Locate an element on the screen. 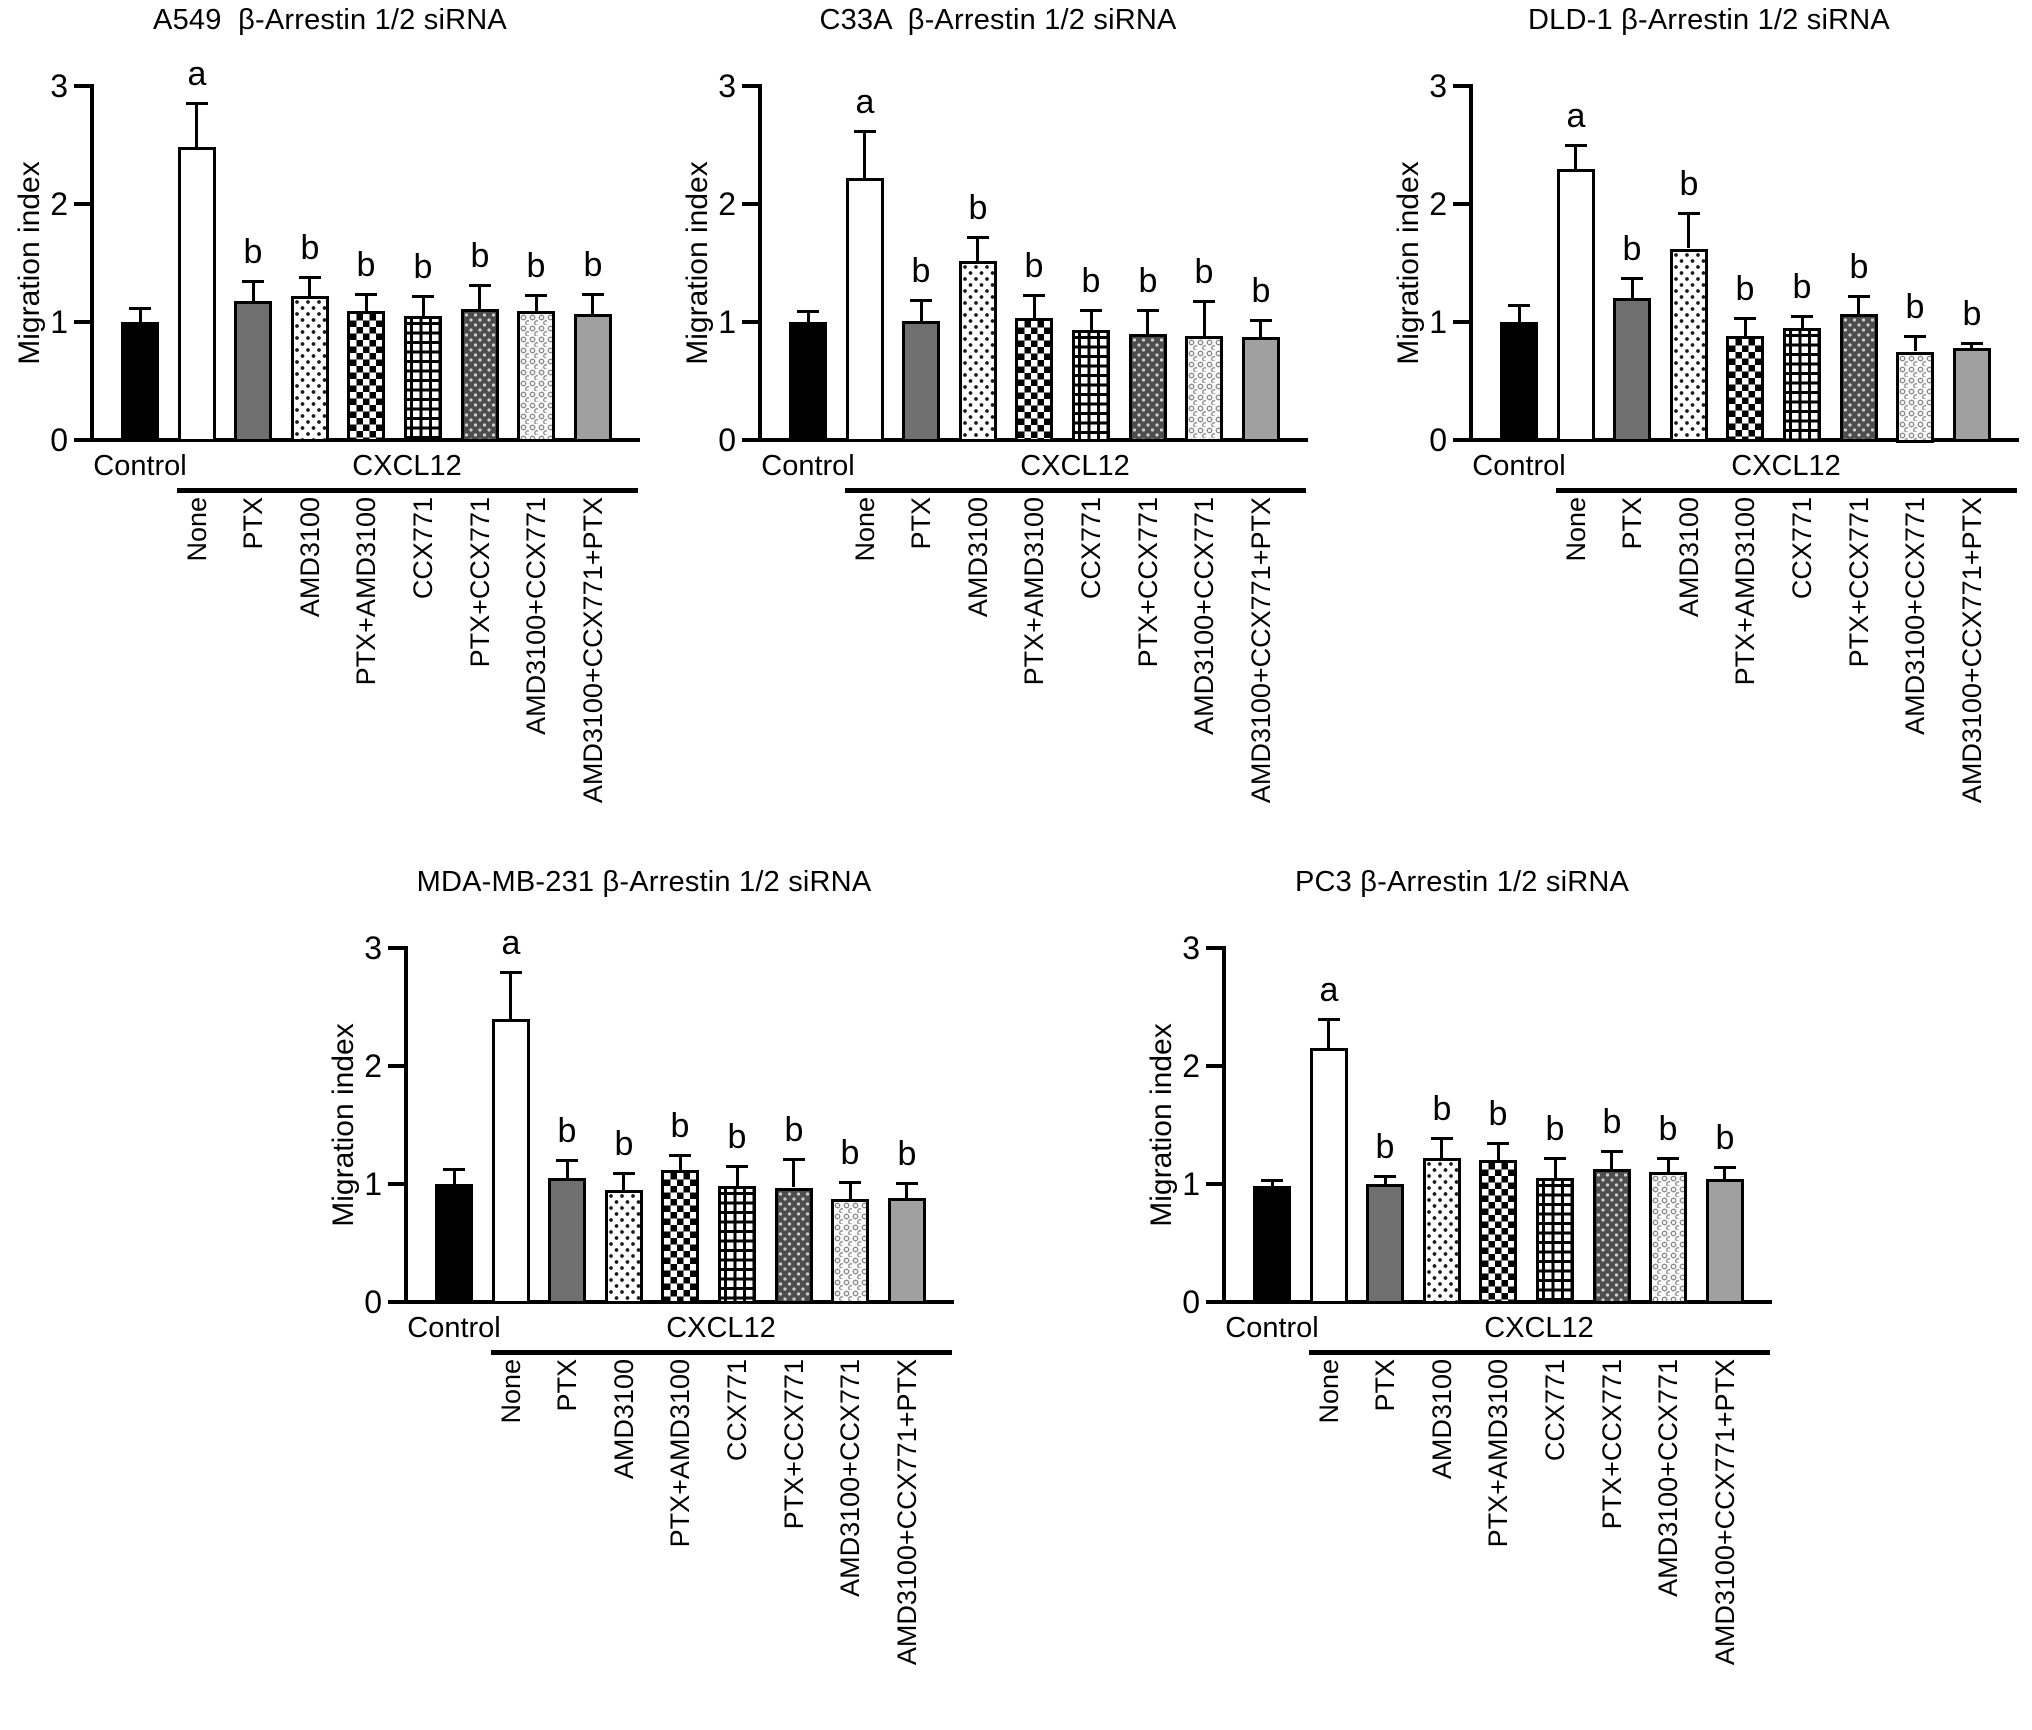  x-category-label: PTX+AMD3100 is located at coordinates (1498, 1453).